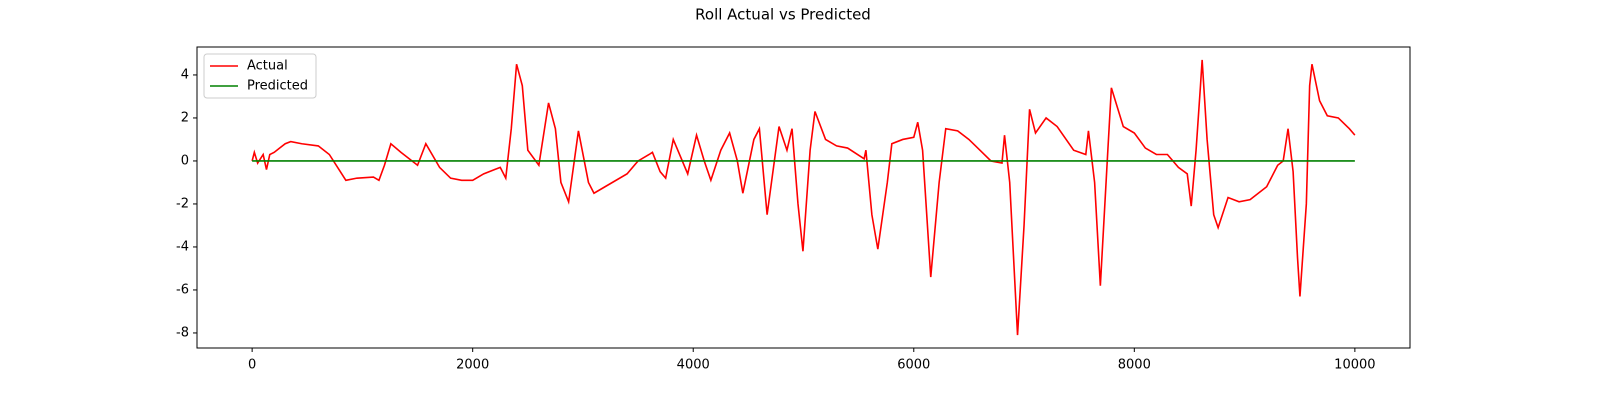 The width and height of the screenshot is (1600, 400). I want to click on y-tick-label: 2, so click(185, 117).